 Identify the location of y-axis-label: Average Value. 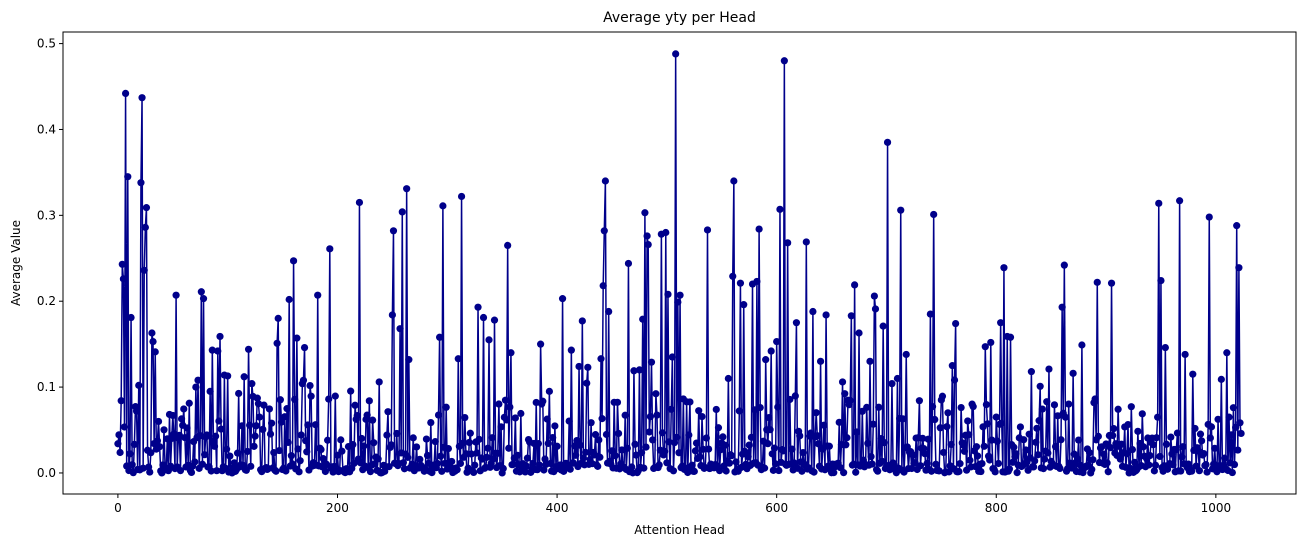
(16, 263).